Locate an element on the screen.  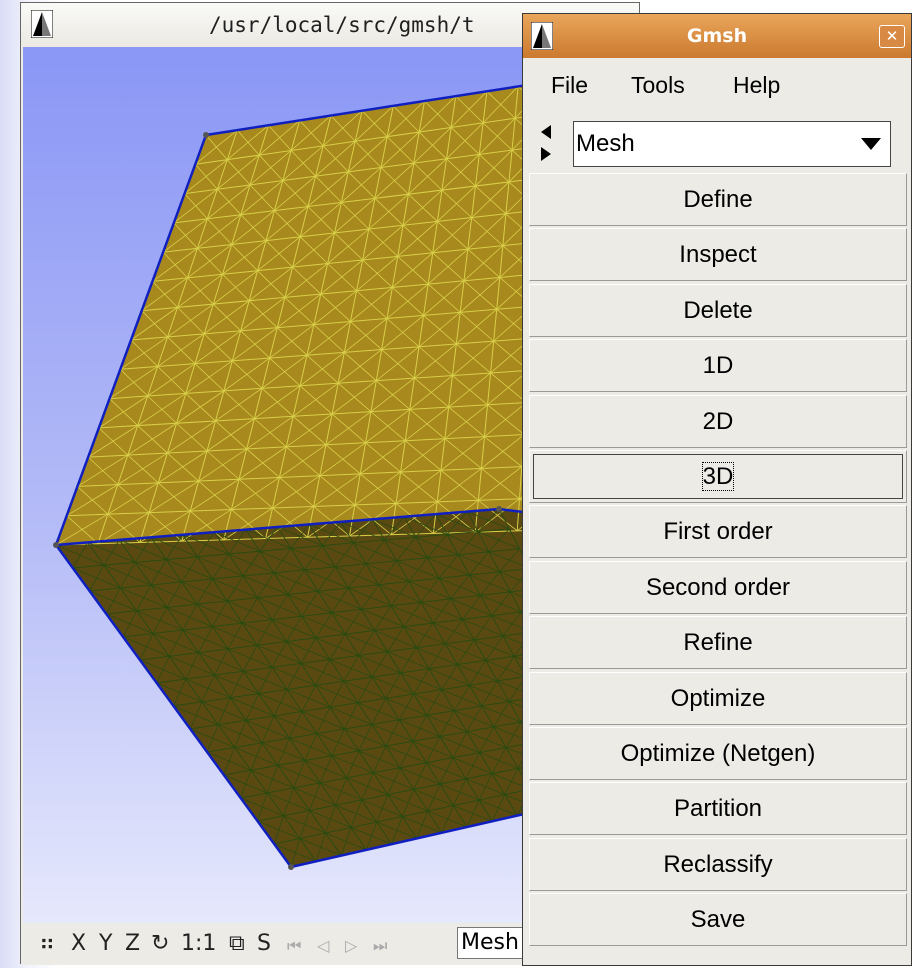
menu-file: File is located at coordinates (570, 85).